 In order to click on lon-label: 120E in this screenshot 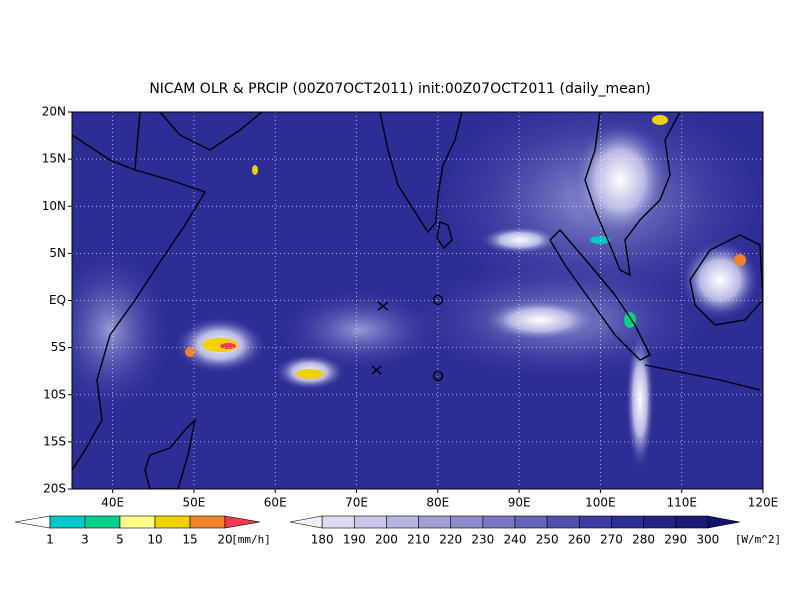, I will do `click(763, 503)`.